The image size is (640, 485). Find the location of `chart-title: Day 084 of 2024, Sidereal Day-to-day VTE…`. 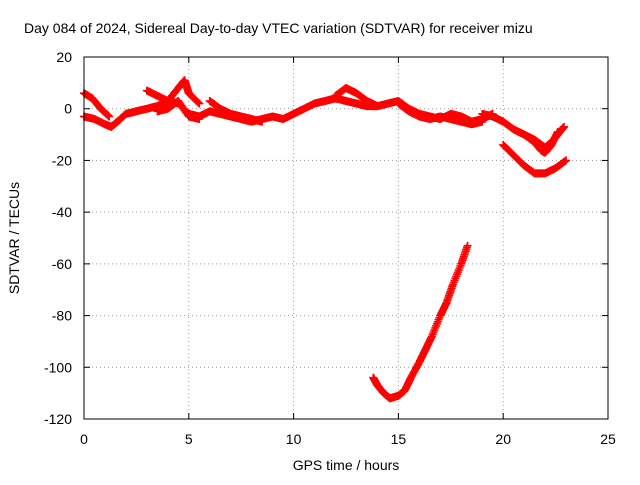

chart-title: Day 084 of 2024, Sidereal Day-to-day VTE… is located at coordinates (278, 28).